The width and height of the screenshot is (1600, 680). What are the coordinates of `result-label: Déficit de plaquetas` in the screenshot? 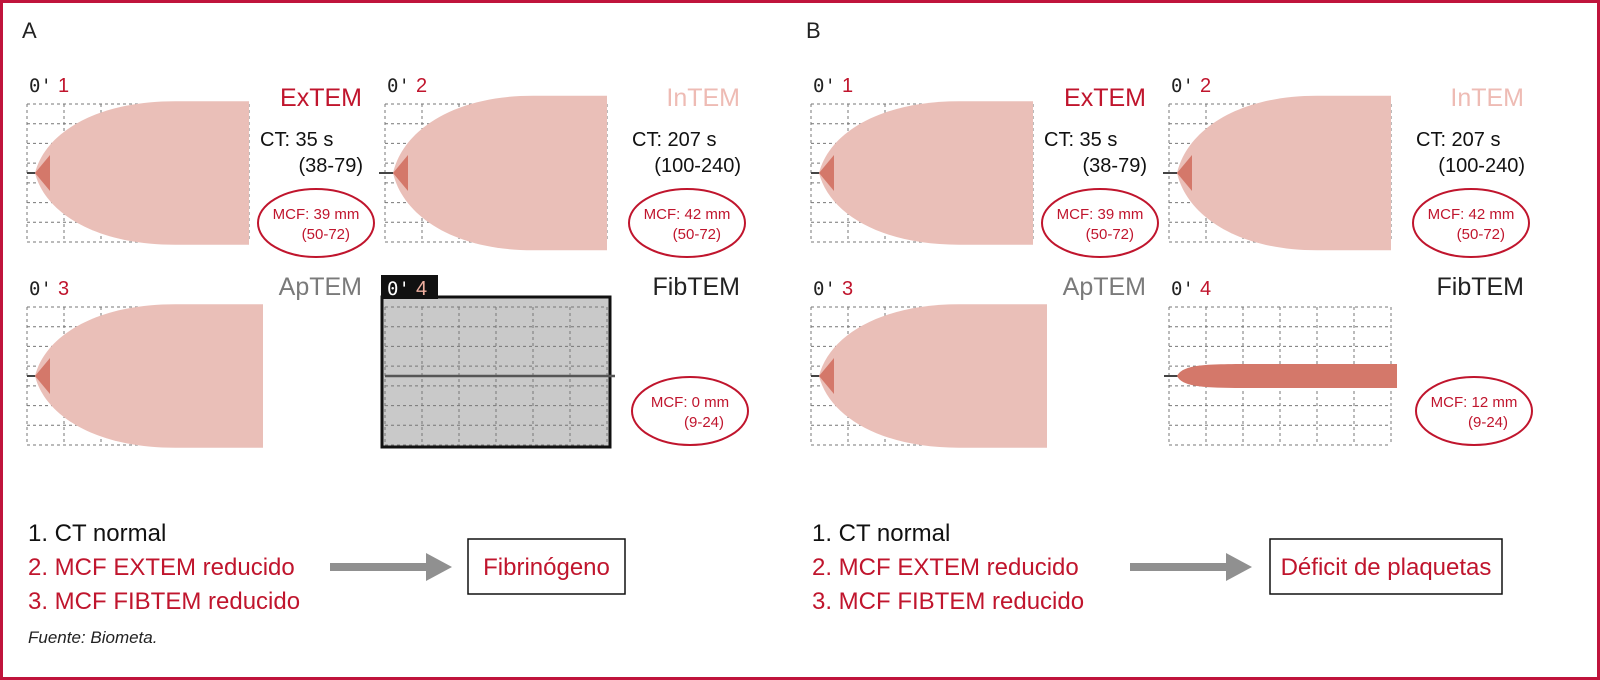 It's located at (1386, 567).